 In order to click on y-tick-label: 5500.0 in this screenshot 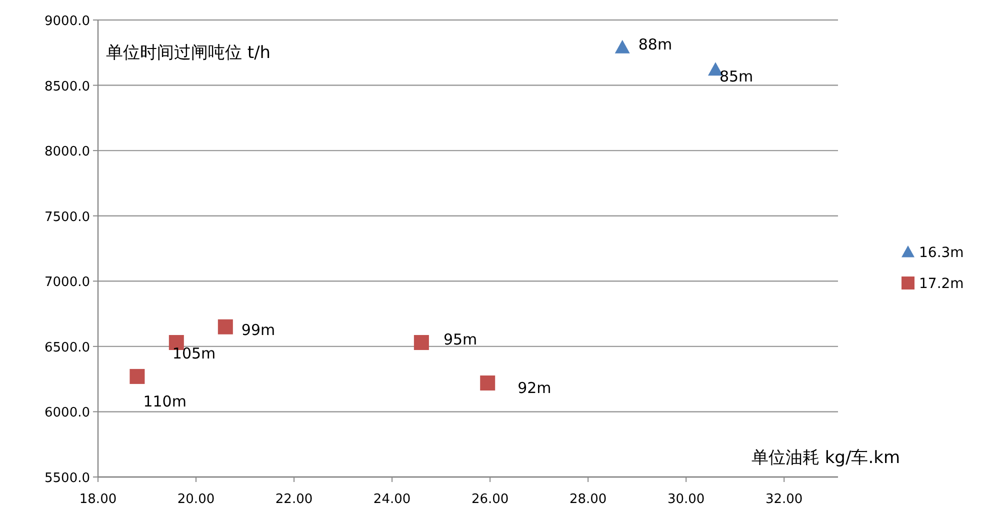, I will do `click(67, 478)`.